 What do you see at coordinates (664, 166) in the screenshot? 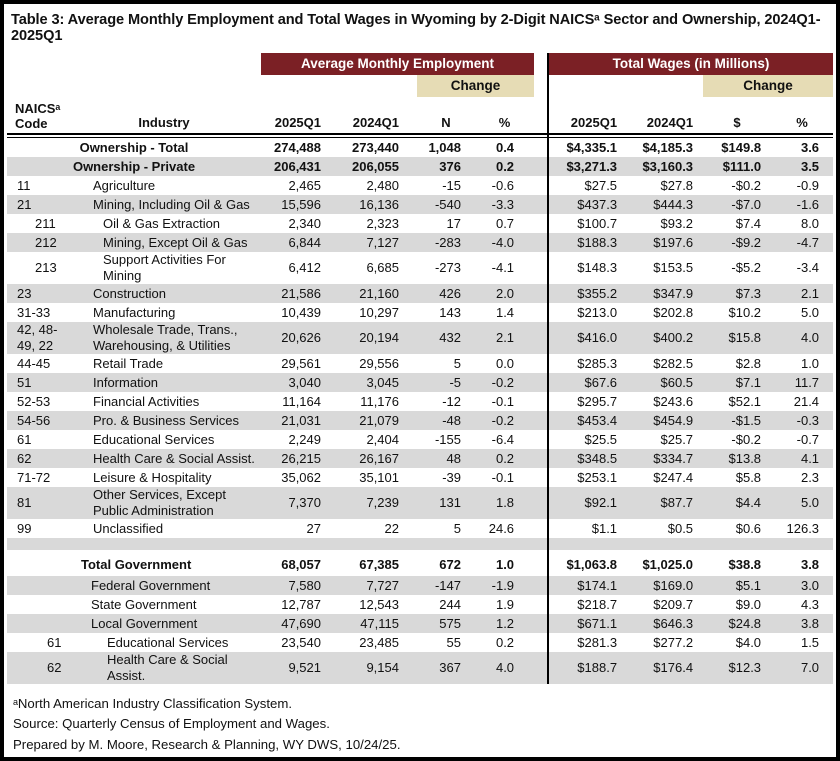
I see `wage-2024q1-cell: $3,160.3` at bounding box center [664, 166].